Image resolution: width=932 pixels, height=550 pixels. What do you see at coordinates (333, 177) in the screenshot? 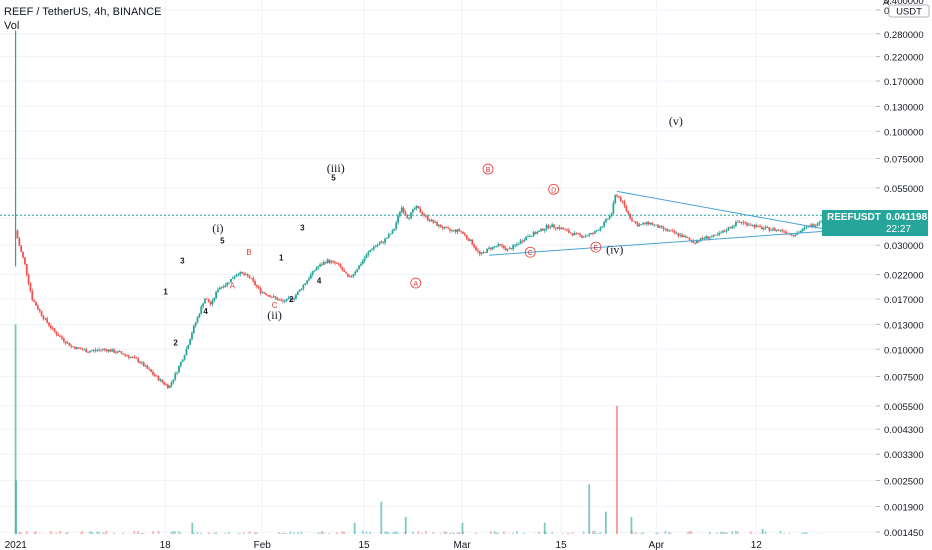
I see `wave-label: 5` at bounding box center [333, 177].